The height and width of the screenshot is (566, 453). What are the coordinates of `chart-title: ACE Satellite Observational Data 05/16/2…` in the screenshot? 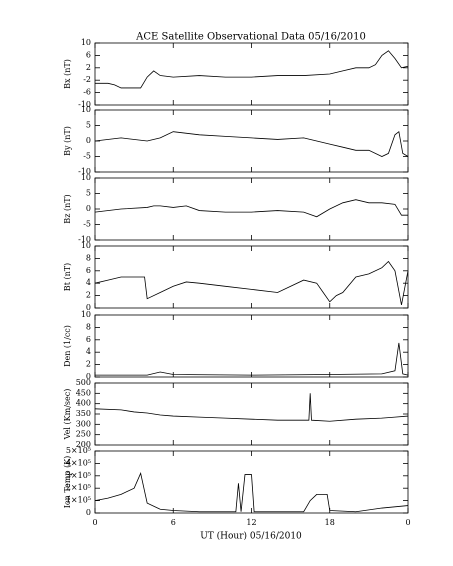 It's located at (250, 37).